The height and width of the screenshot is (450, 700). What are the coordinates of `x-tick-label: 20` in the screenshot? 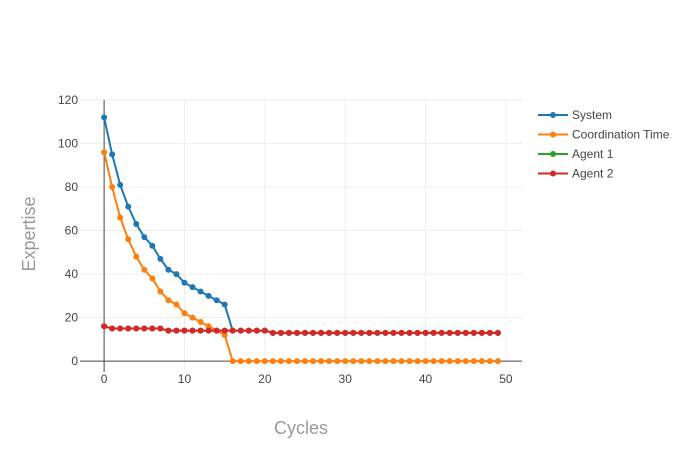 It's located at (265, 379).